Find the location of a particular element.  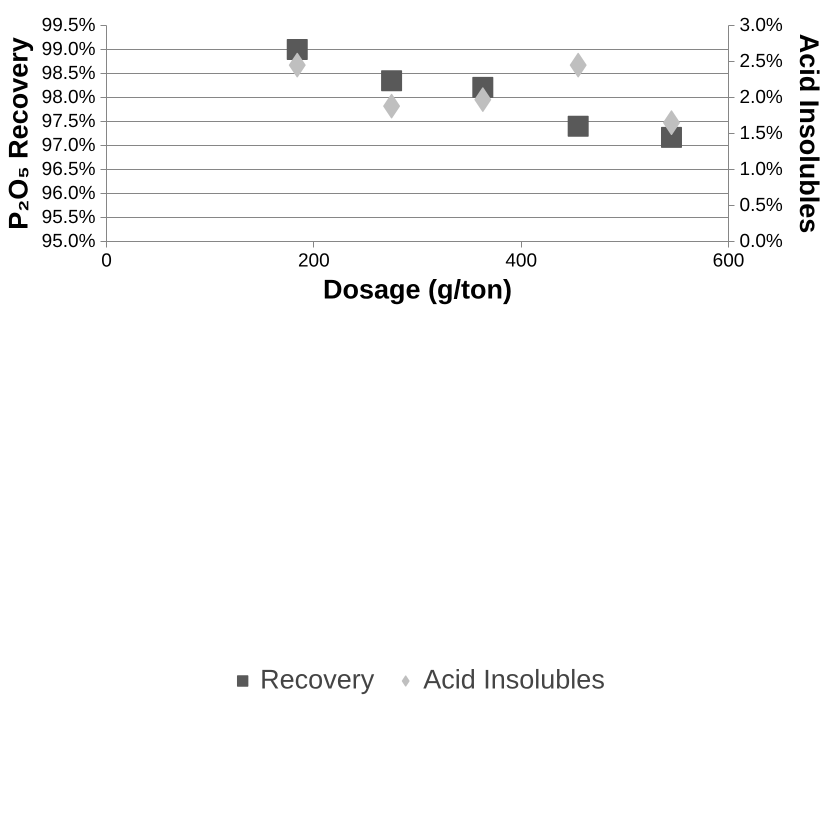

y-tick-label: 97.5% is located at coordinates (69, 121).